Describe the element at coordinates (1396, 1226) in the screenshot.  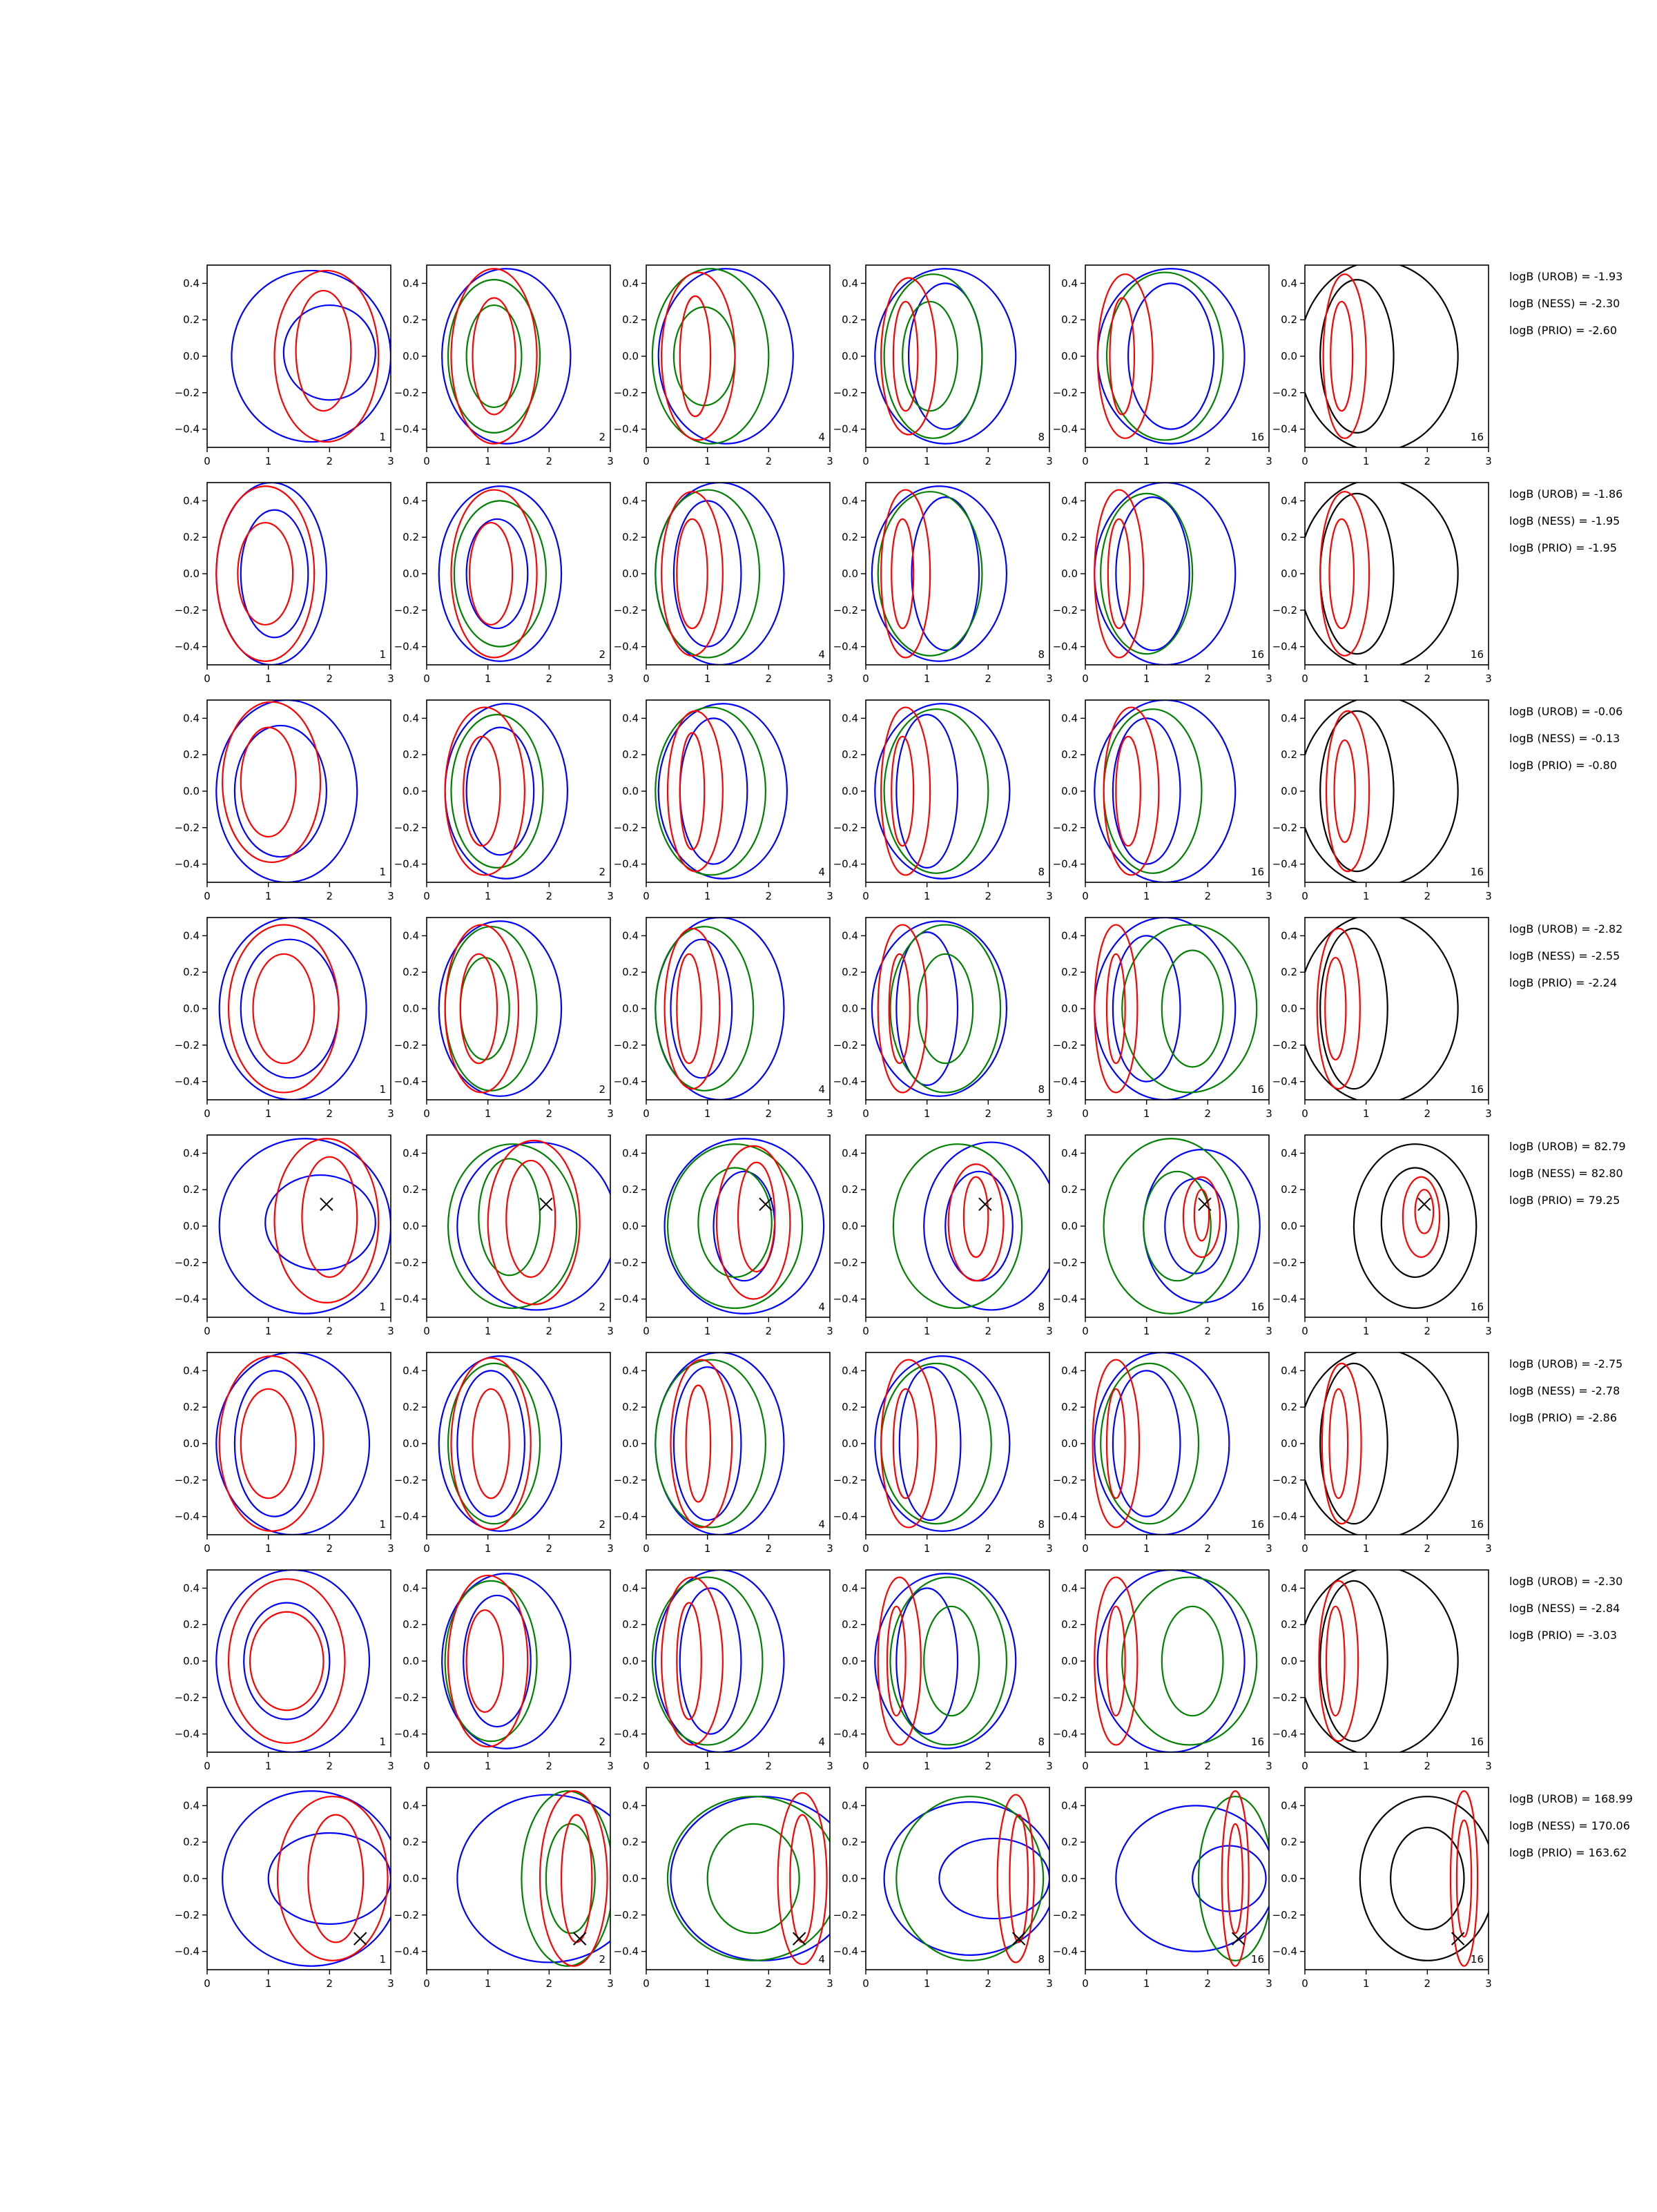
I see `axes-frame` at that location.